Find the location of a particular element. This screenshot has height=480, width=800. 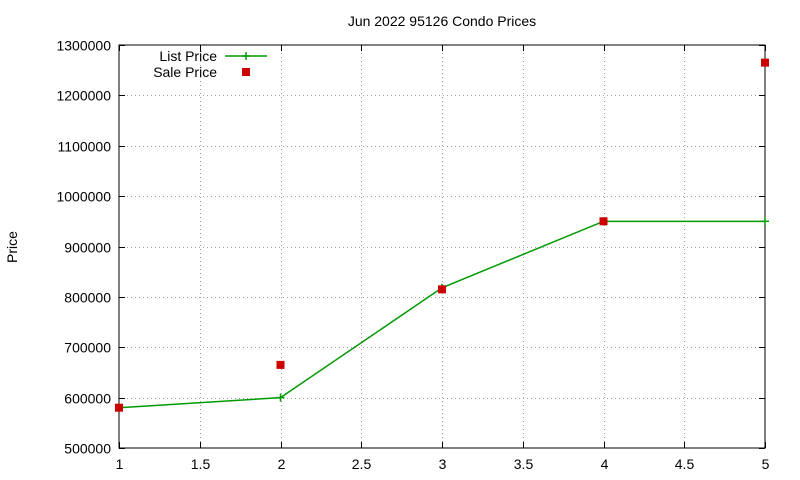

y-tick-label: 900000 is located at coordinates (87, 248).